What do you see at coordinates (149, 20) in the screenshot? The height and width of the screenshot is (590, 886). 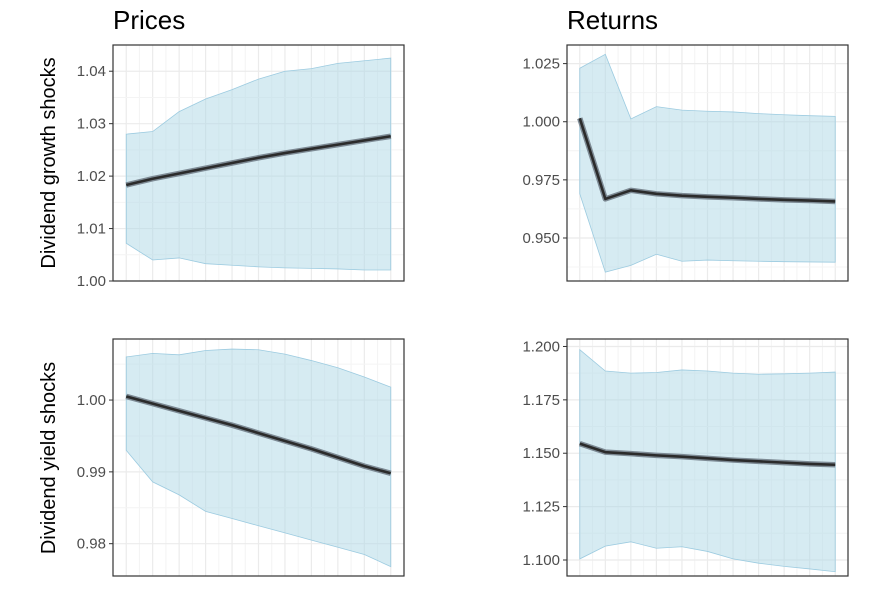 I see `column-title-prices: Prices` at bounding box center [149, 20].